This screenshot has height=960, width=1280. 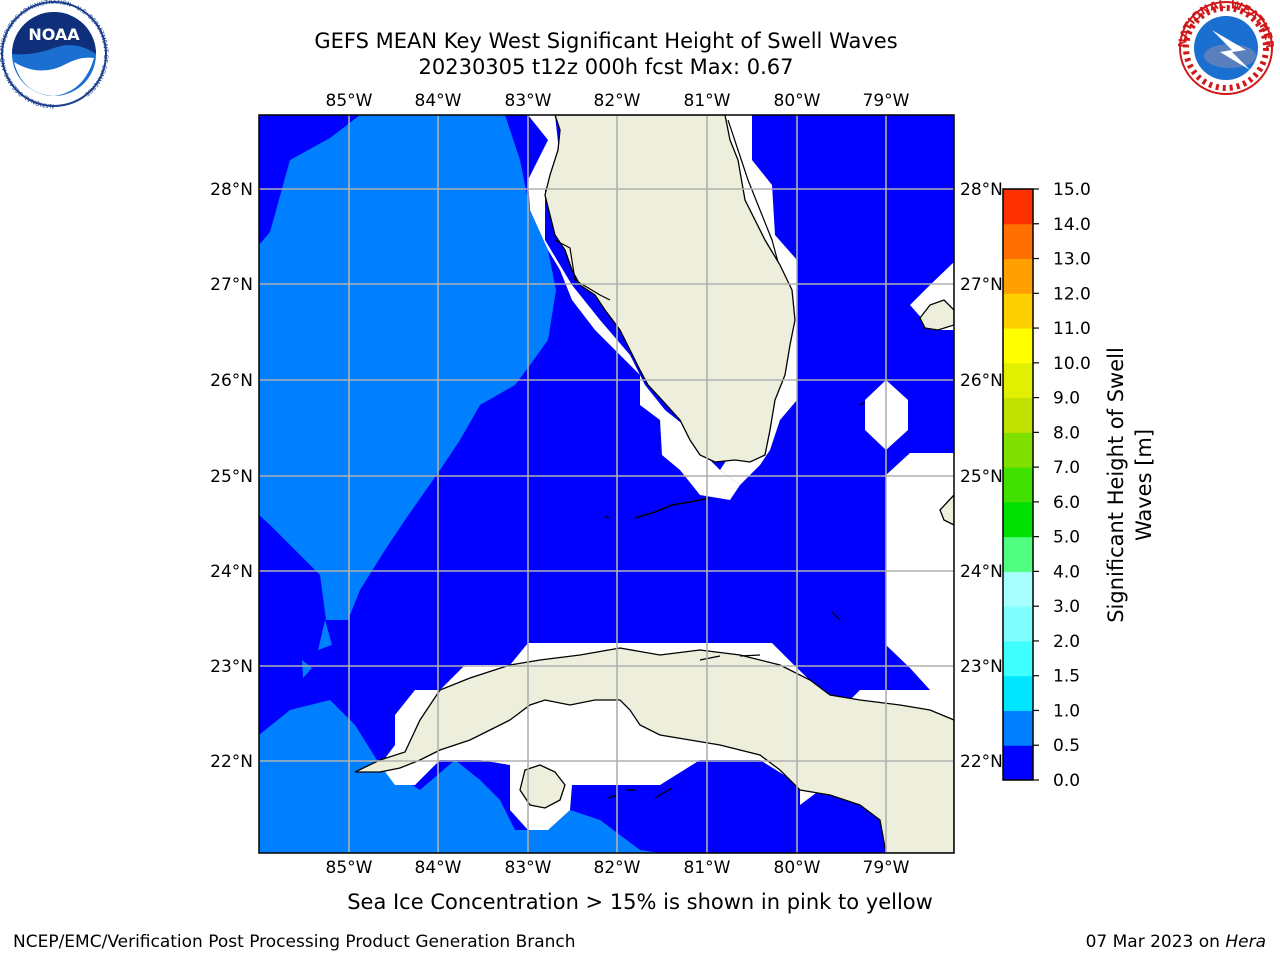 What do you see at coordinates (1116, 485) in the screenshot?
I see `colorbar-label-line1: Significant Height of Swell` at bounding box center [1116, 485].